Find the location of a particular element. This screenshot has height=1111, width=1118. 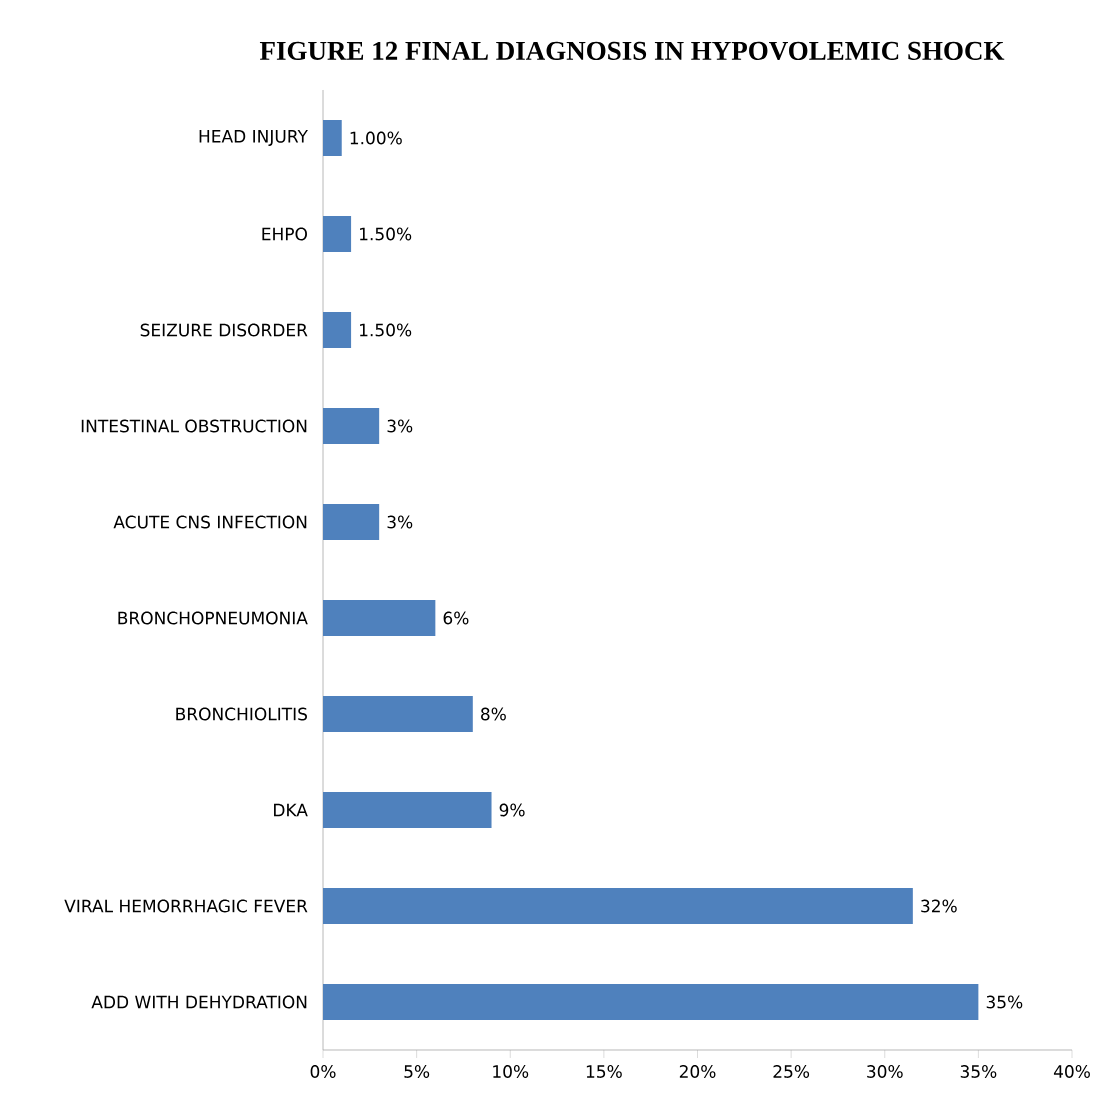

y-tick-label: SEIZURE DISORDER is located at coordinates (224, 330).